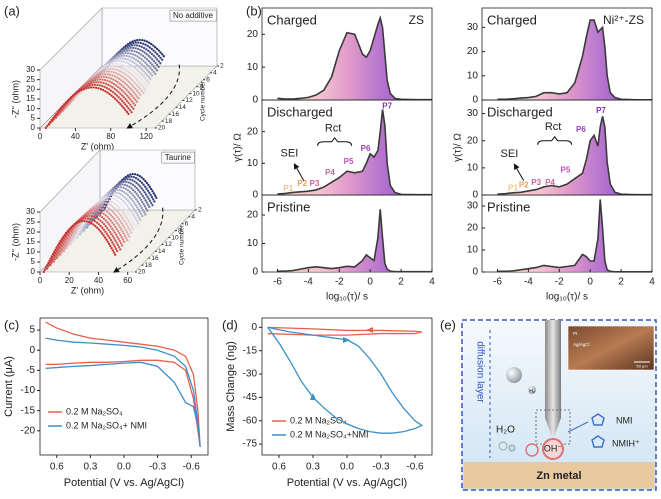  I want to click on state-label: Charged, so click(512, 19).